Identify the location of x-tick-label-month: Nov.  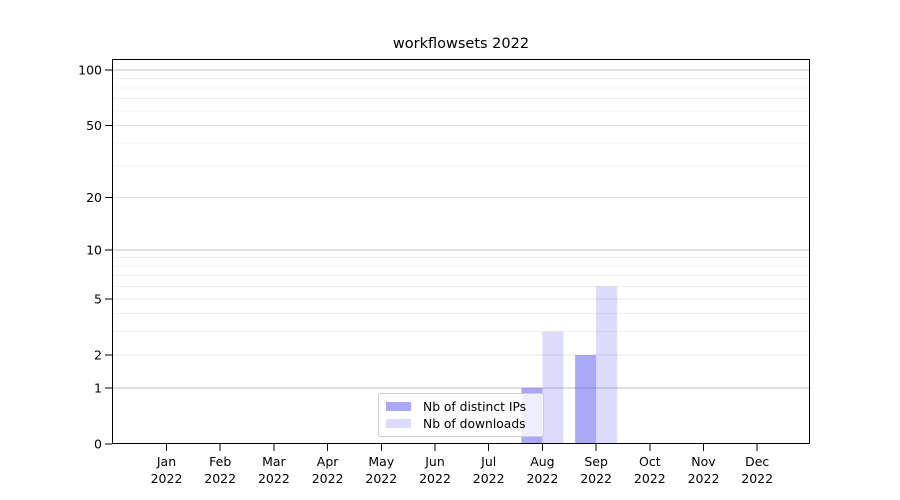
(703, 461).